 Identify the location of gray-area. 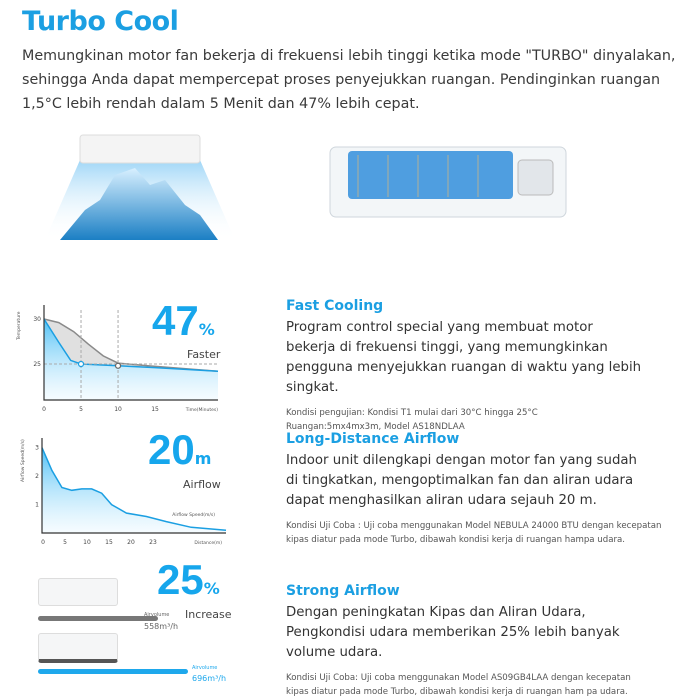
(131, 345).